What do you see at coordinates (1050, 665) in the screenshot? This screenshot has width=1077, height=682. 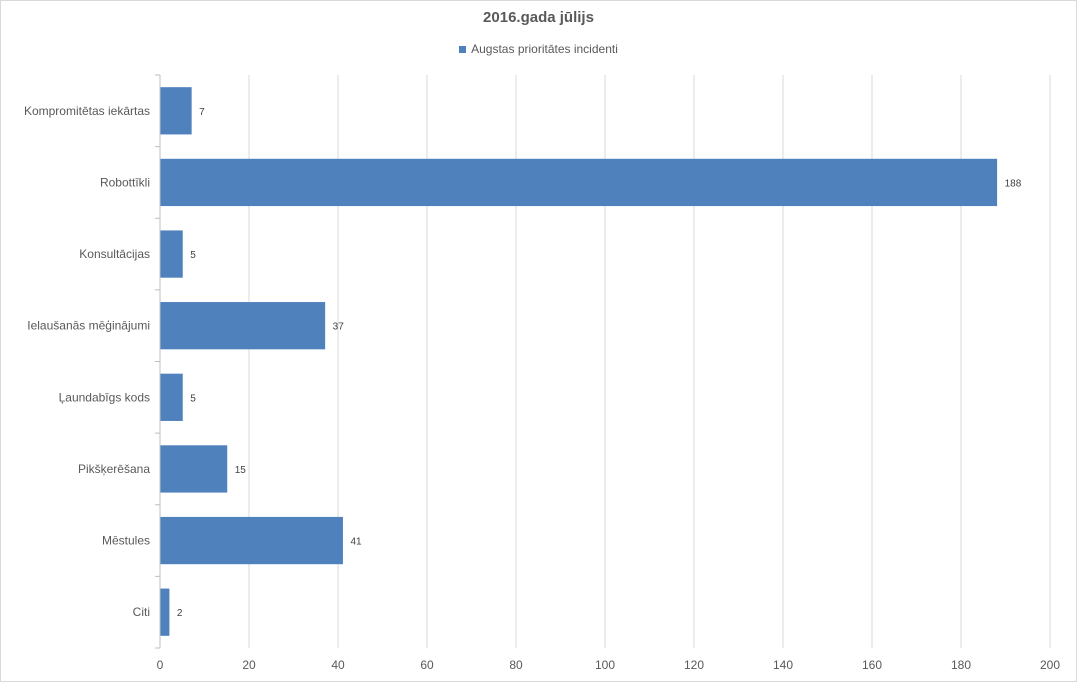 I see `x-tick-label: 200` at bounding box center [1050, 665].